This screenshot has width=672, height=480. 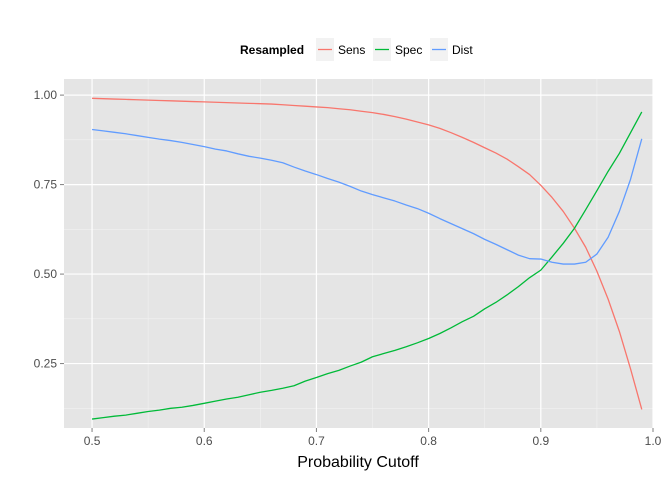 I want to click on y-tick-label: 0.50, so click(x=46, y=274).